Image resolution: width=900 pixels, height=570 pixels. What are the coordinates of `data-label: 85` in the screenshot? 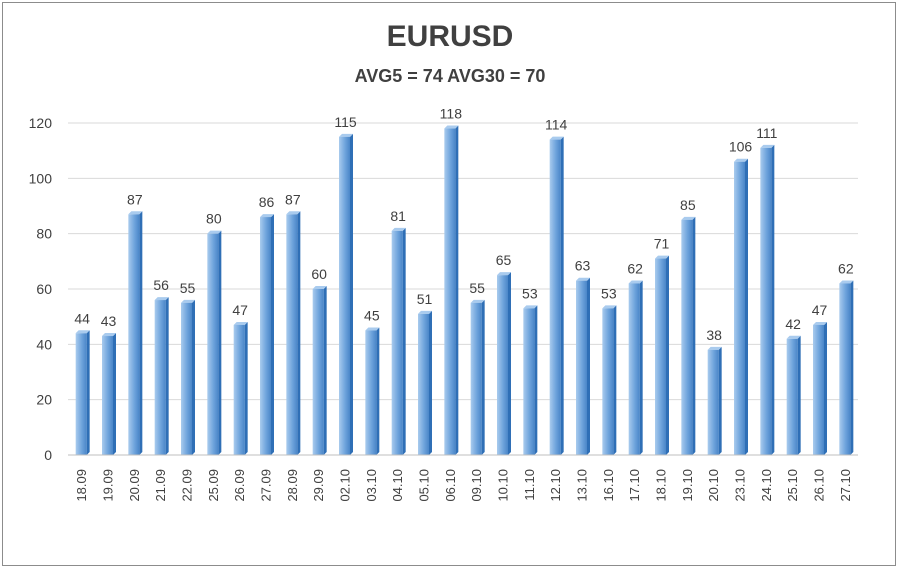 It's located at (688, 205).